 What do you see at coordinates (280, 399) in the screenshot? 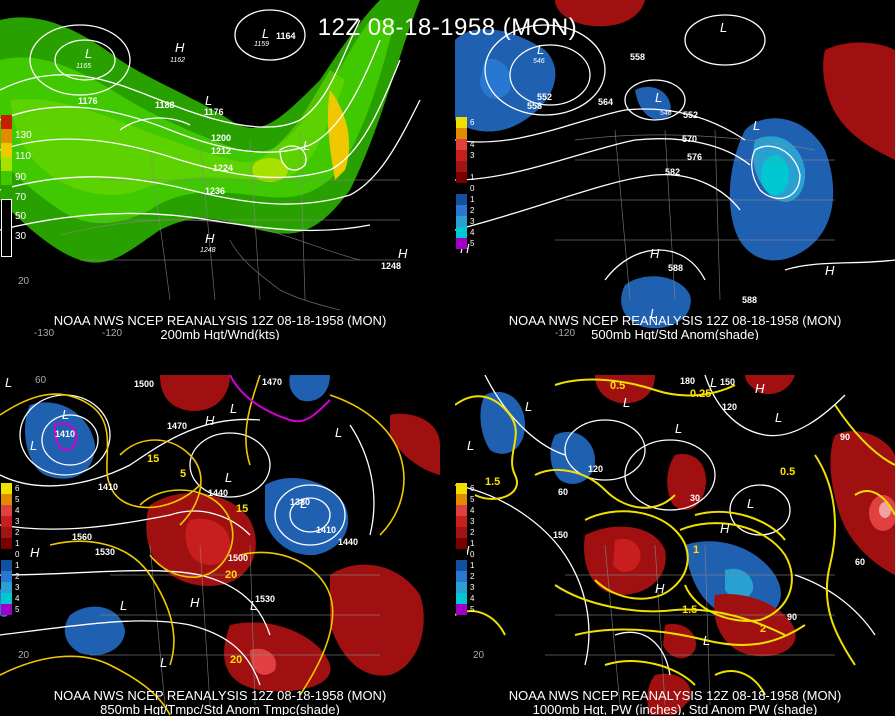
I see `purple-temp-contour` at bounding box center [280, 399].